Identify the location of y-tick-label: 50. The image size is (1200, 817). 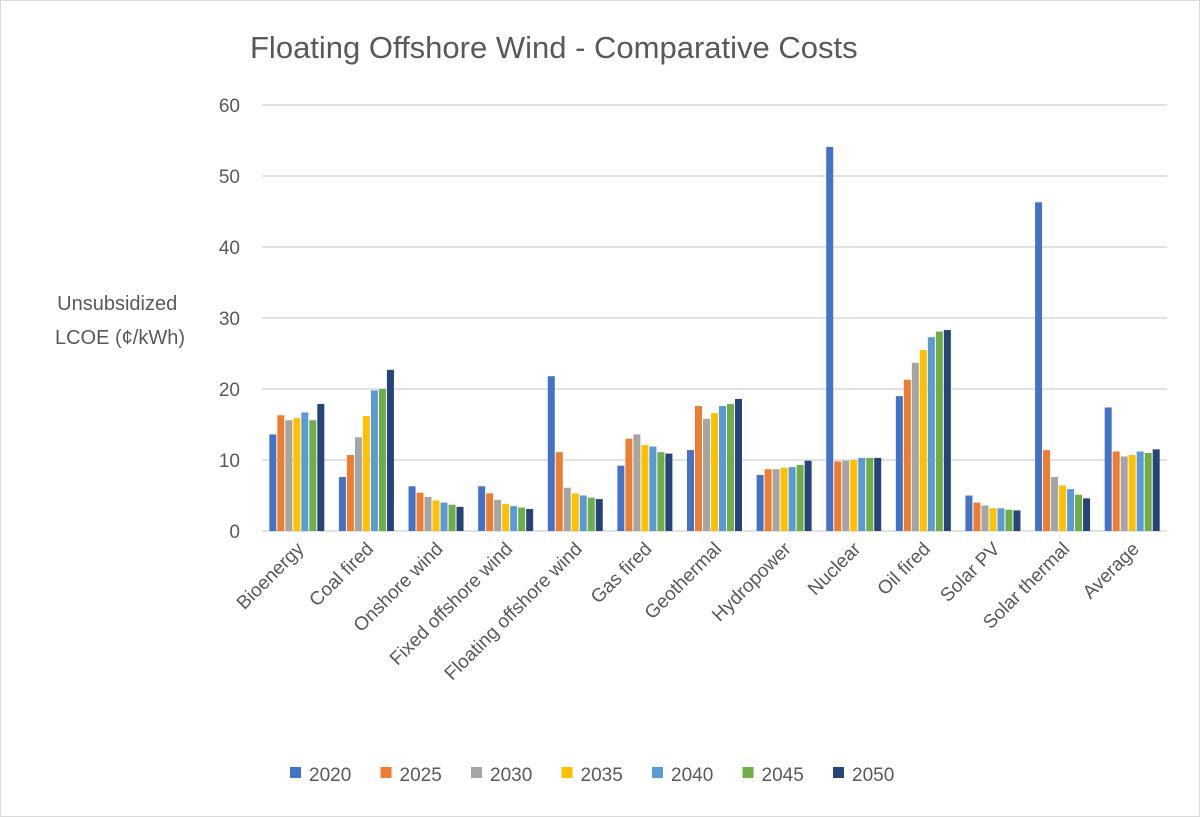
(229, 177).